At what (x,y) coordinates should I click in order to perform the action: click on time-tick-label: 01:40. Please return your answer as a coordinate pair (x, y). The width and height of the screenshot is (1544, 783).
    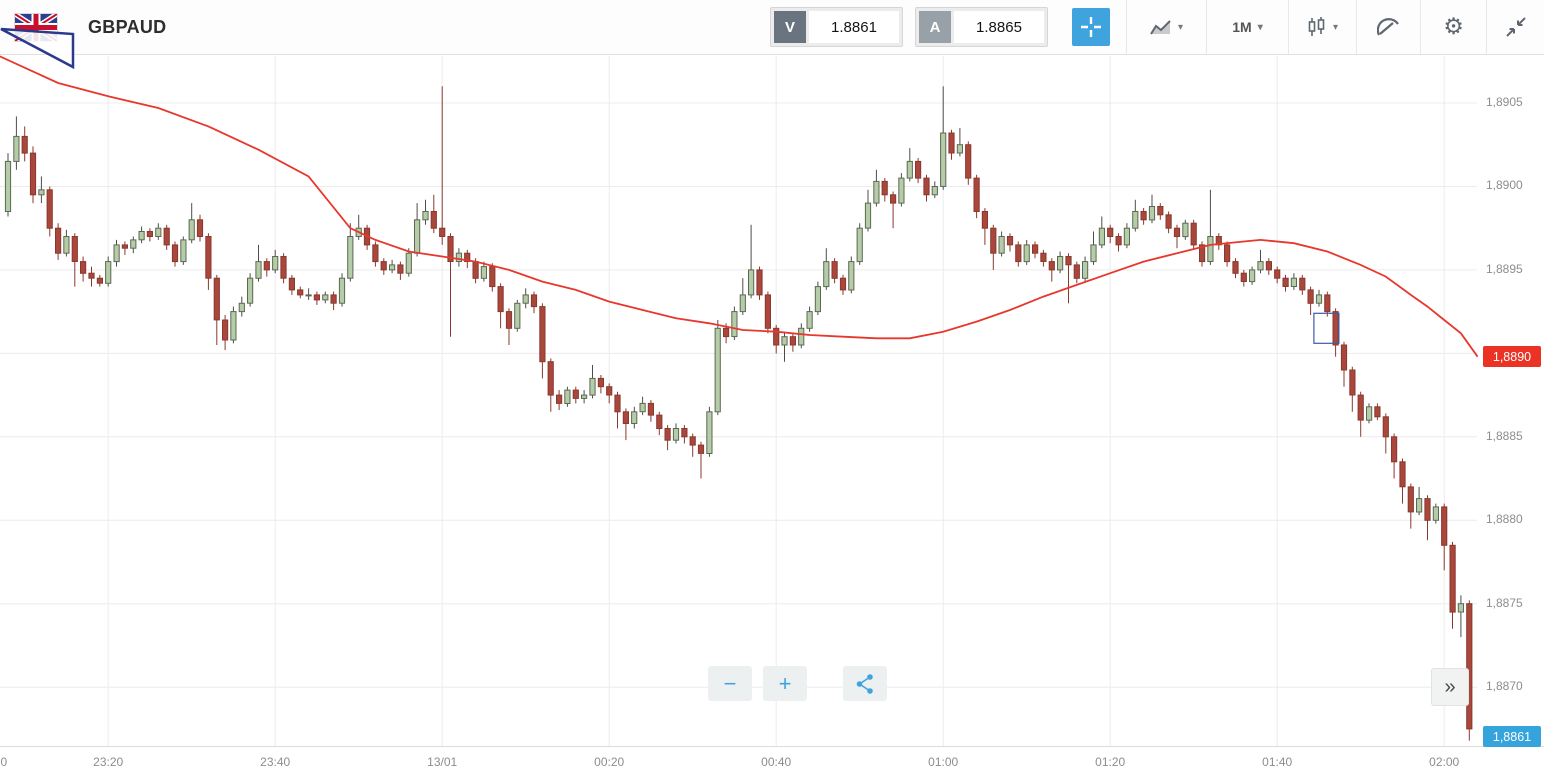
    Looking at the image, I should click on (1277, 762).